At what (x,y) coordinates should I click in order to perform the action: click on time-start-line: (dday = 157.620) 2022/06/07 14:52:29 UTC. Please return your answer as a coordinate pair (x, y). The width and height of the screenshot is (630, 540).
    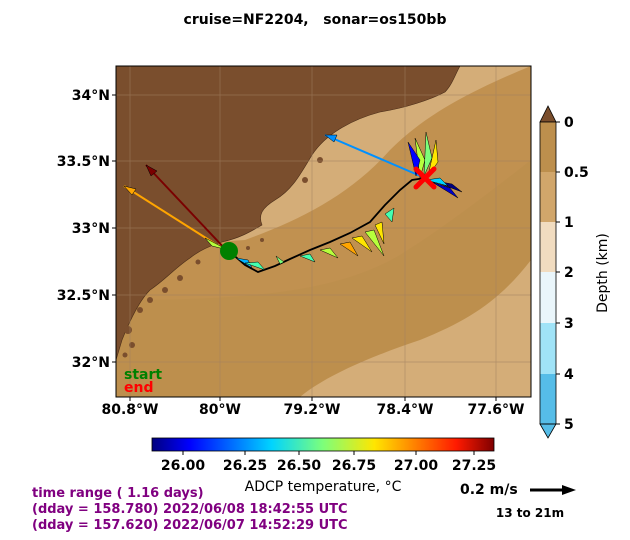
    Looking at the image, I should click on (190, 525).